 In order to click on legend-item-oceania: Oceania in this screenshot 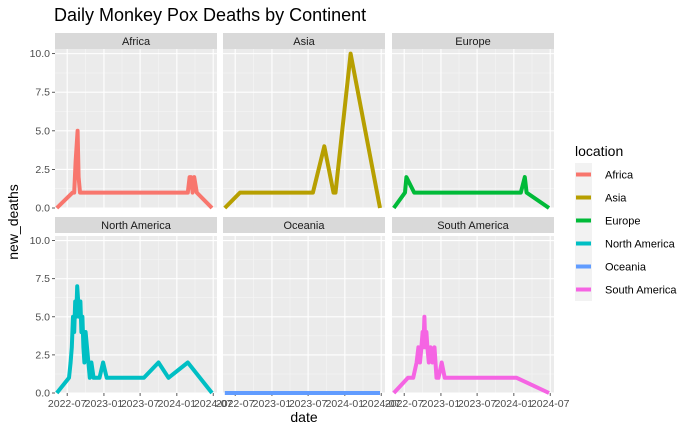, I will do `click(611, 266)`.